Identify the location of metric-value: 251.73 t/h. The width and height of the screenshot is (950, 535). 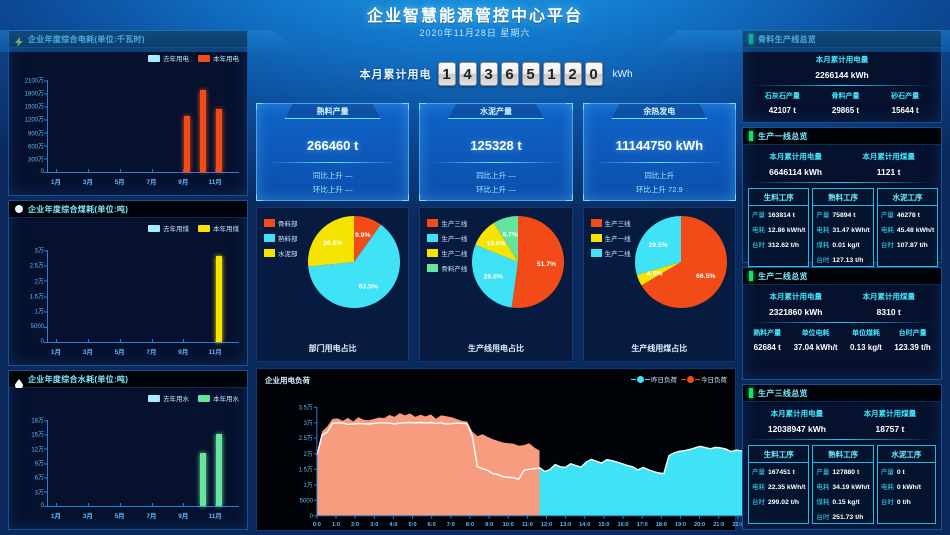
(848, 517).